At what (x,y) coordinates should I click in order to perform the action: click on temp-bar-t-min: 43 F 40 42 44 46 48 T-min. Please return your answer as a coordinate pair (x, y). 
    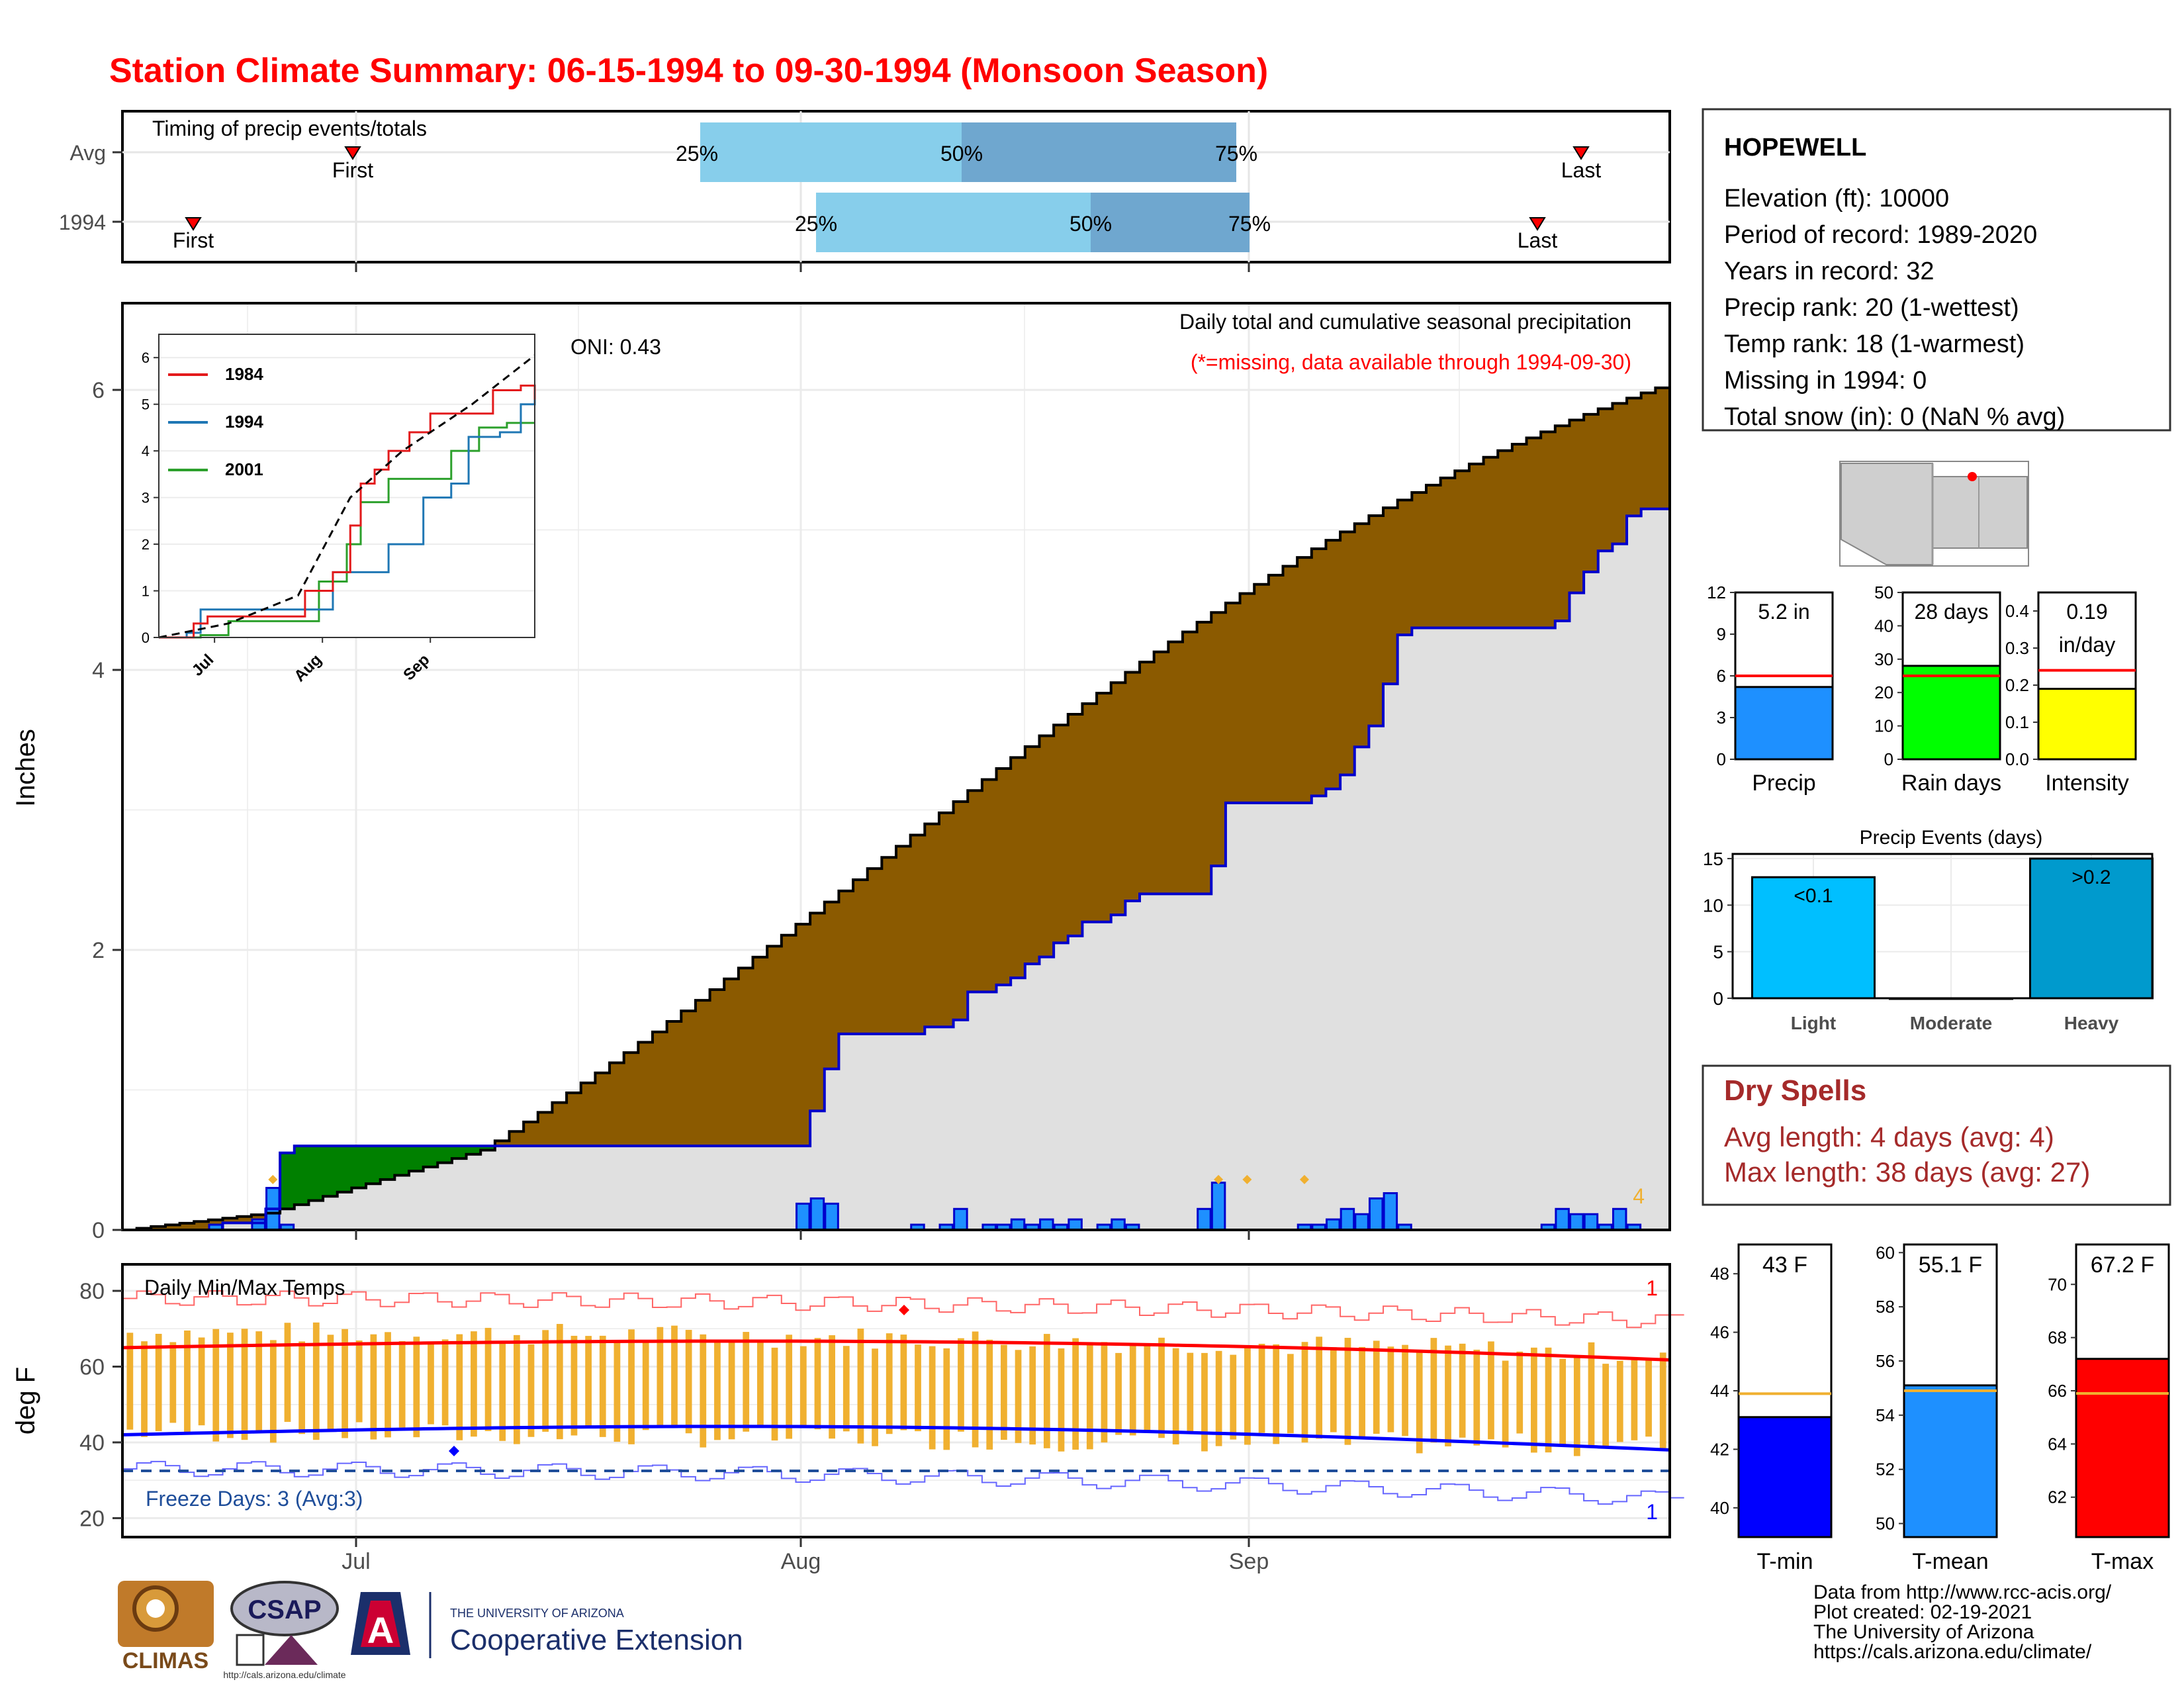
    Looking at the image, I should click on (1772, 1408).